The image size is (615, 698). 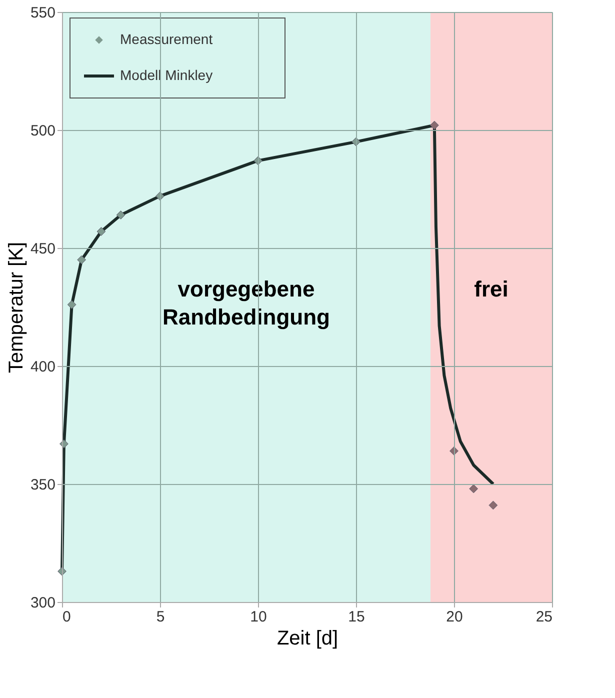 What do you see at coordinates (307, 639) in the screenshot?
I see `x-axis-title: Zeit [d]` at bounding box center [307, 639].